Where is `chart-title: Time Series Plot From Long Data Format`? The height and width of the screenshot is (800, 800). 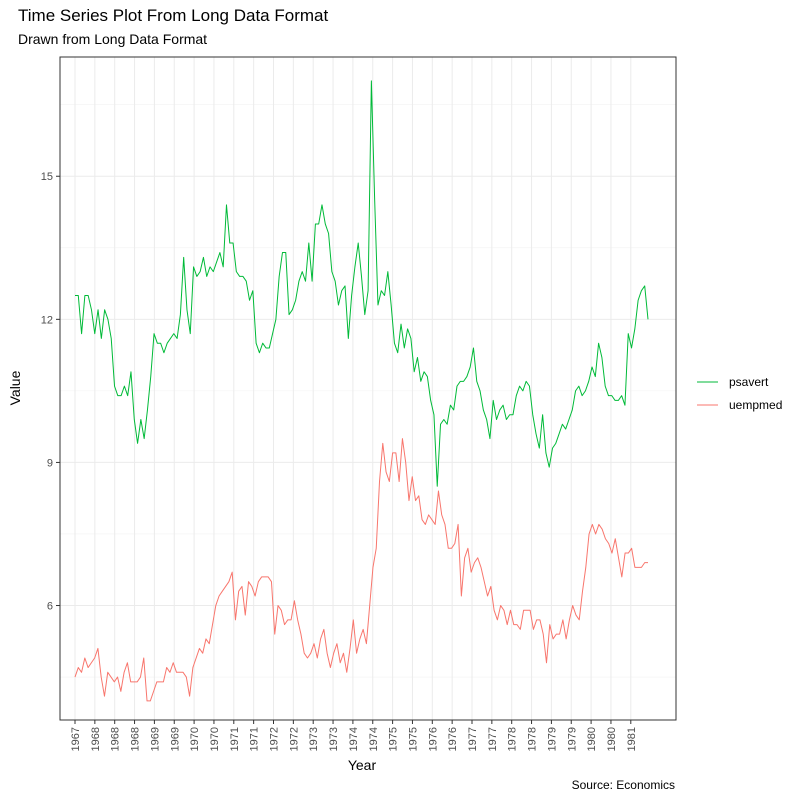
chart-title: Time Series Plot From Long Data Format is located at coordinates (173, 15).